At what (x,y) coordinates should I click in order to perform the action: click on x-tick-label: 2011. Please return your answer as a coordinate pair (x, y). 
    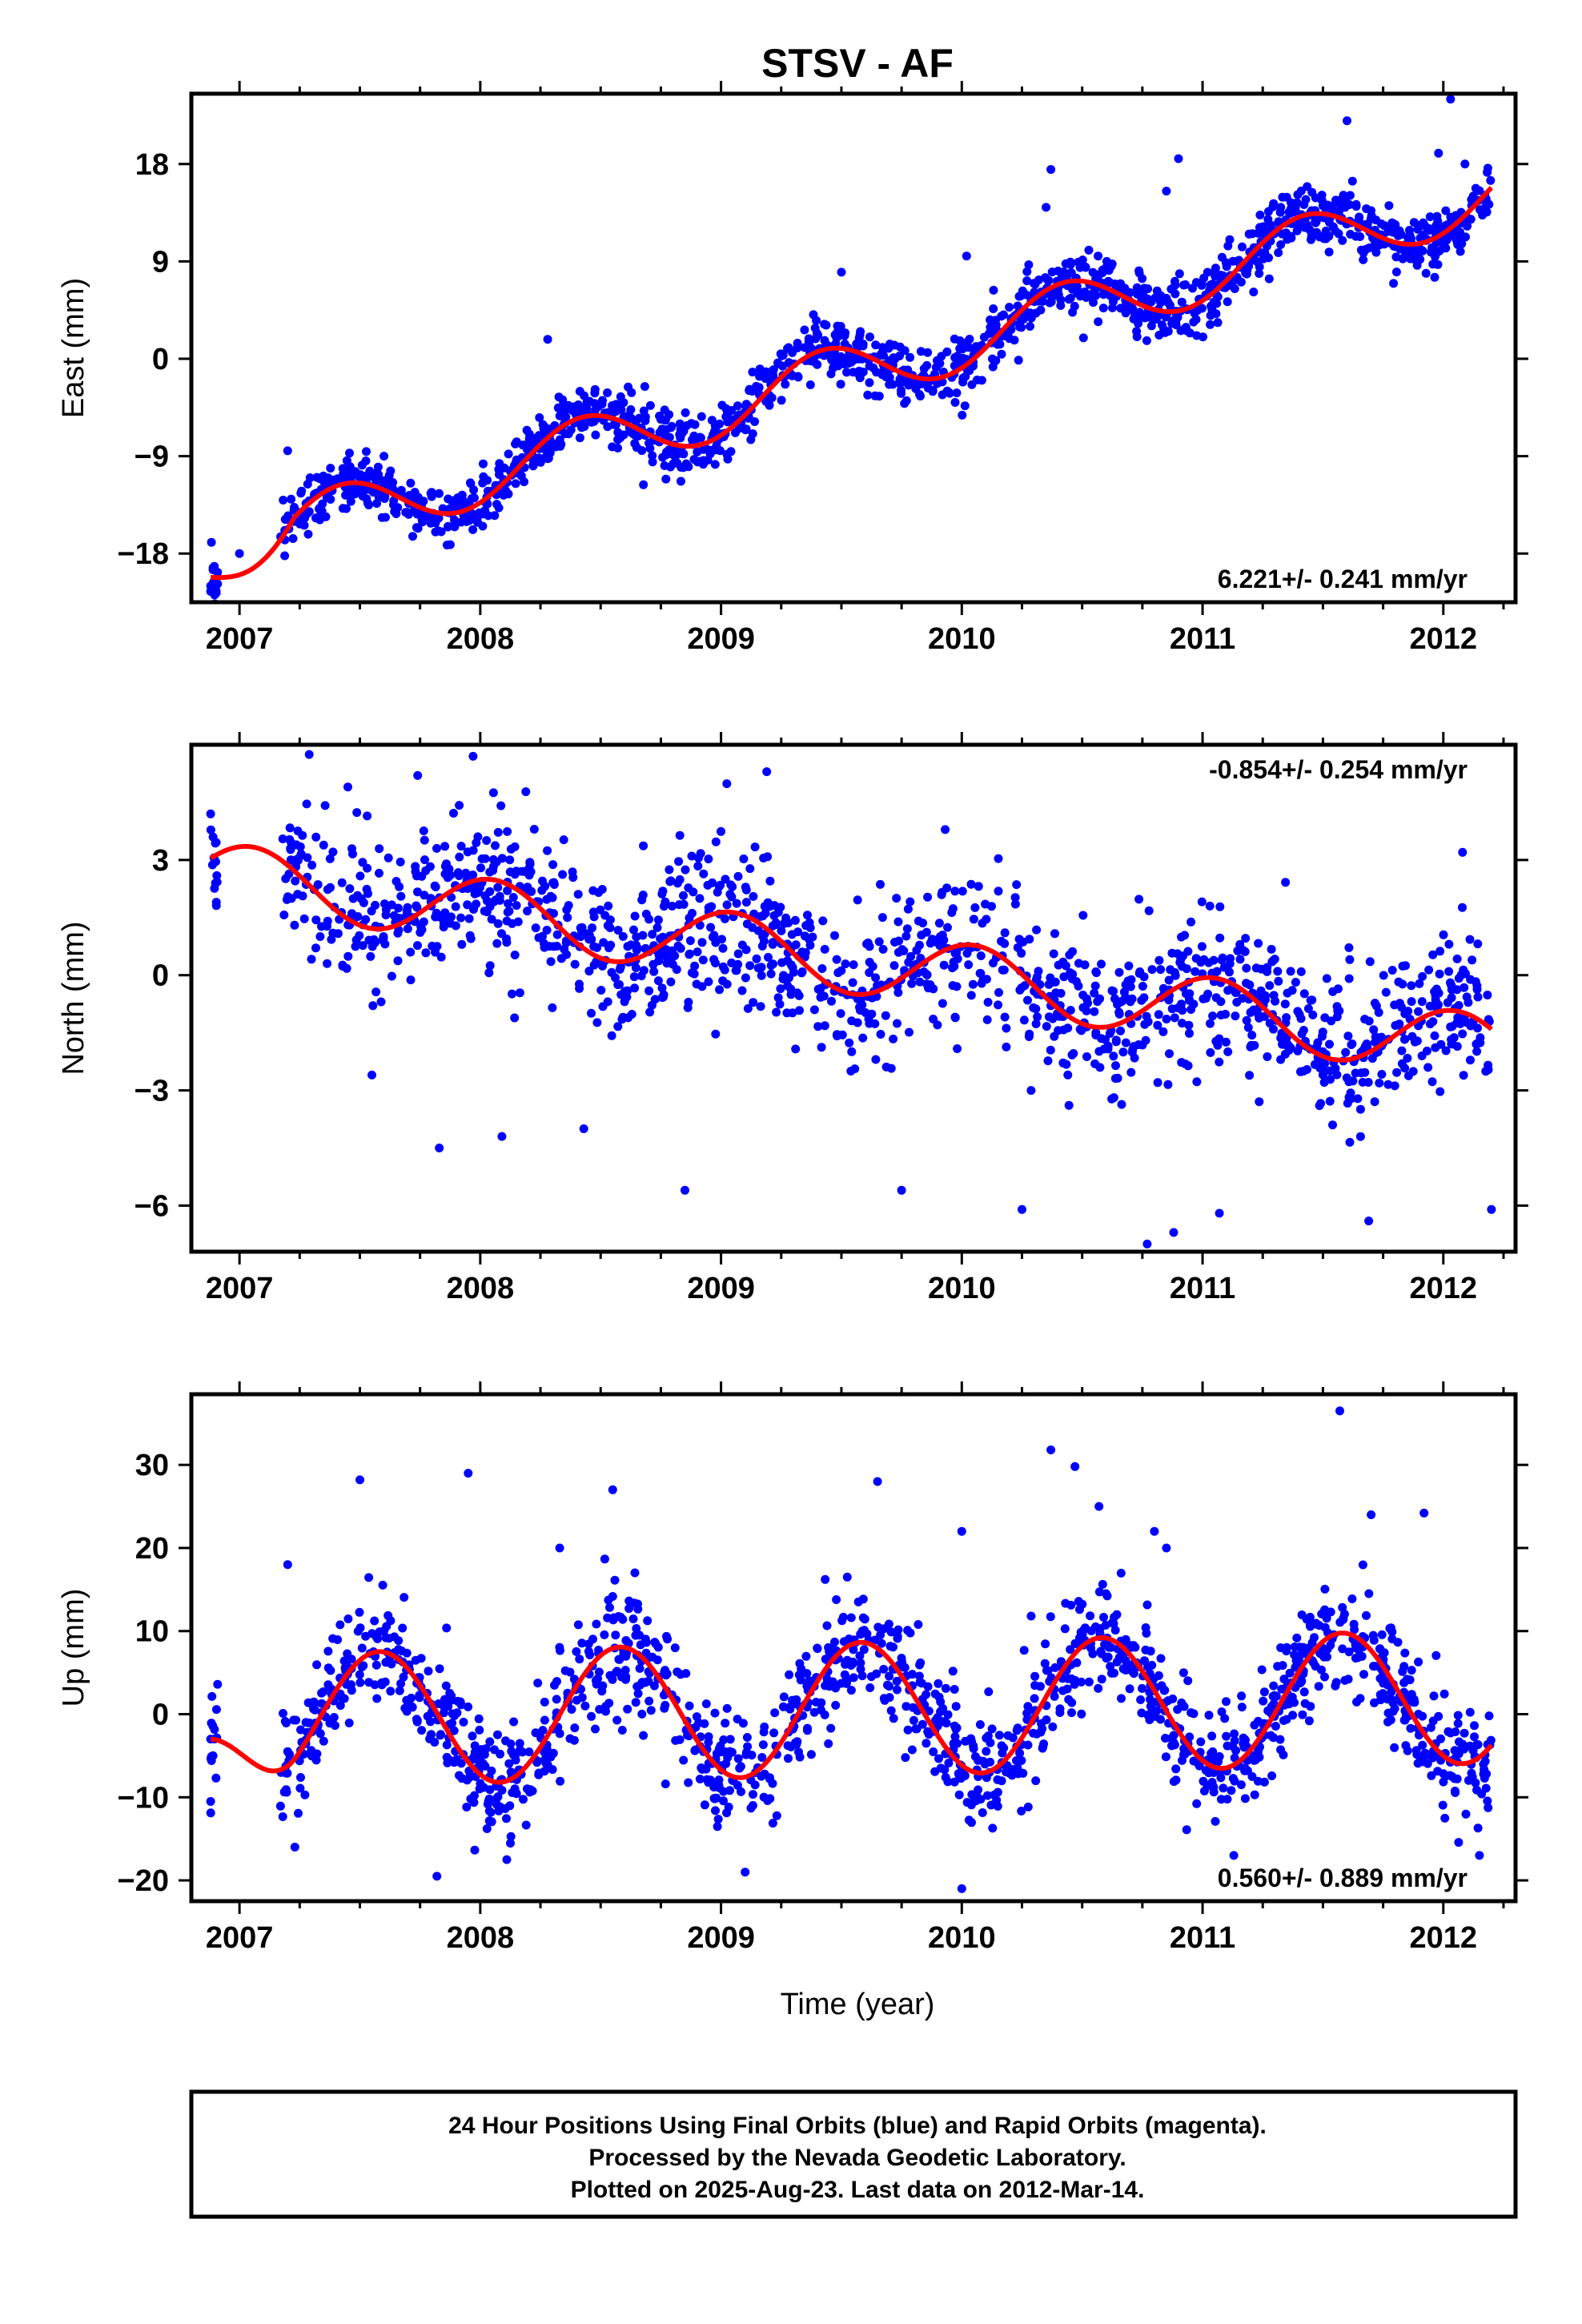
    Looking at the image, I should click on (1202, 1288).